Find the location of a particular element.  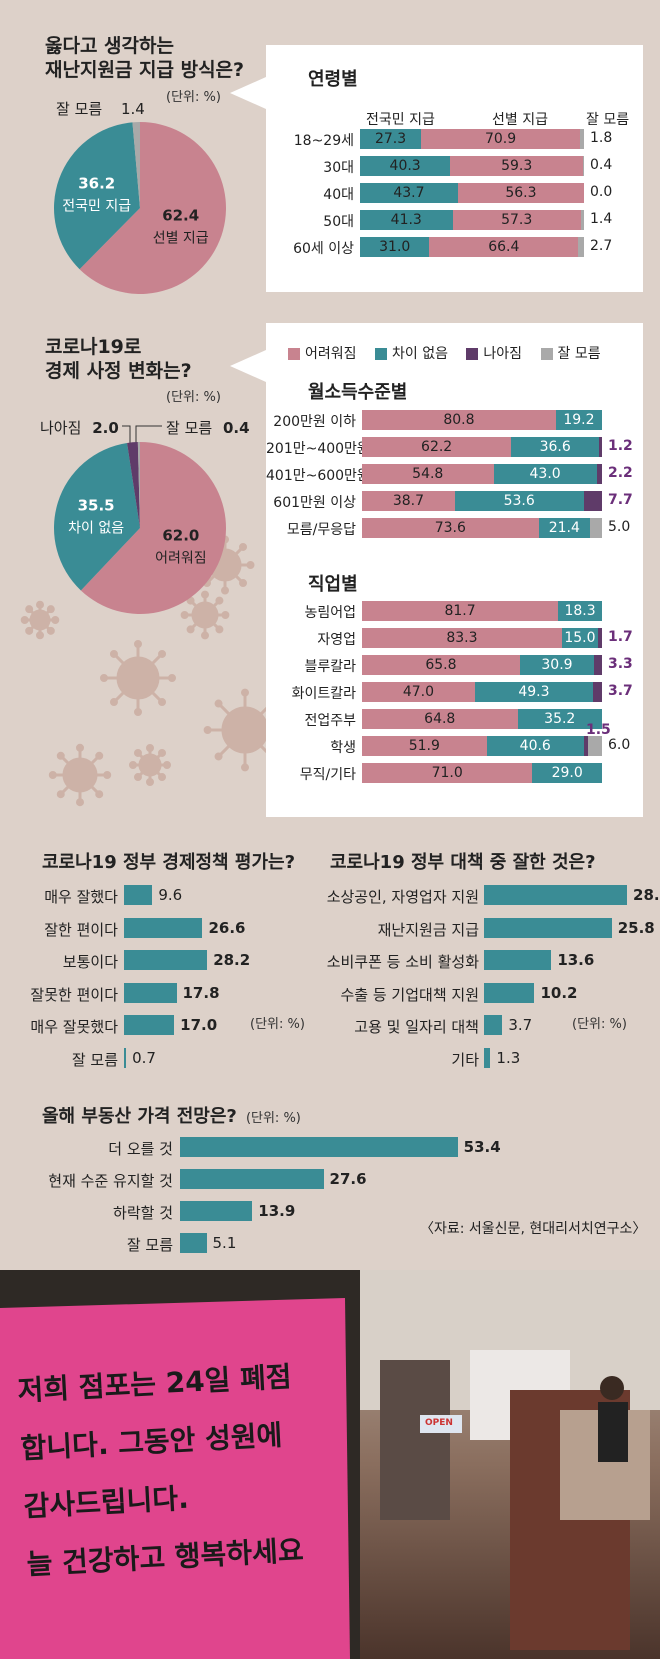

section2-dk-callout: 잘 모름 0.4 is located at coordinates (208, 427).